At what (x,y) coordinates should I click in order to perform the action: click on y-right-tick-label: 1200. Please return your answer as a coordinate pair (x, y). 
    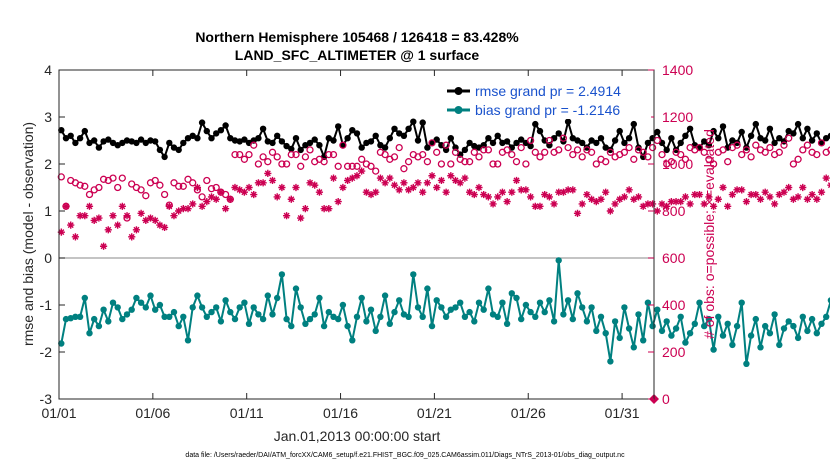
    Looking at the image, I should click on (677, 117).